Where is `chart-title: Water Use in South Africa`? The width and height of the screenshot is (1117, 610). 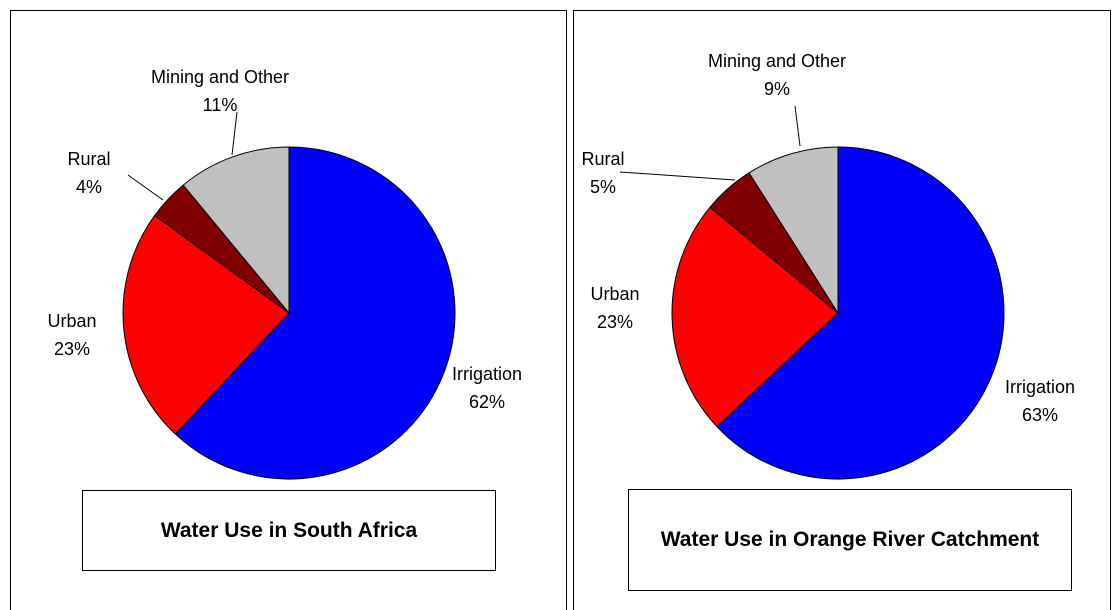 chart-title: Water Use in South Africa is located at coordinates (289, 530).